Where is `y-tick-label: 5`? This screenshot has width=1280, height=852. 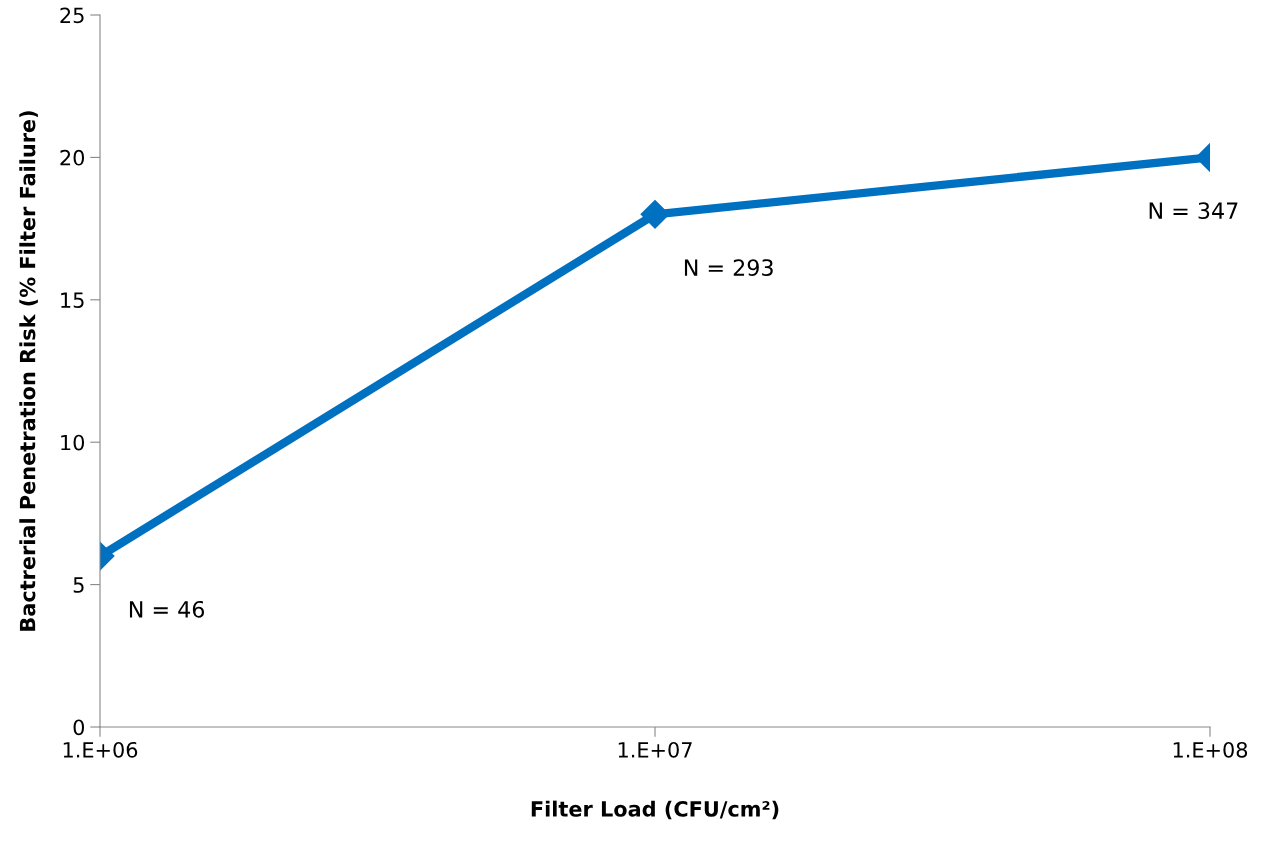
y-tick-label: 5 is located at coordinates (78, 585).